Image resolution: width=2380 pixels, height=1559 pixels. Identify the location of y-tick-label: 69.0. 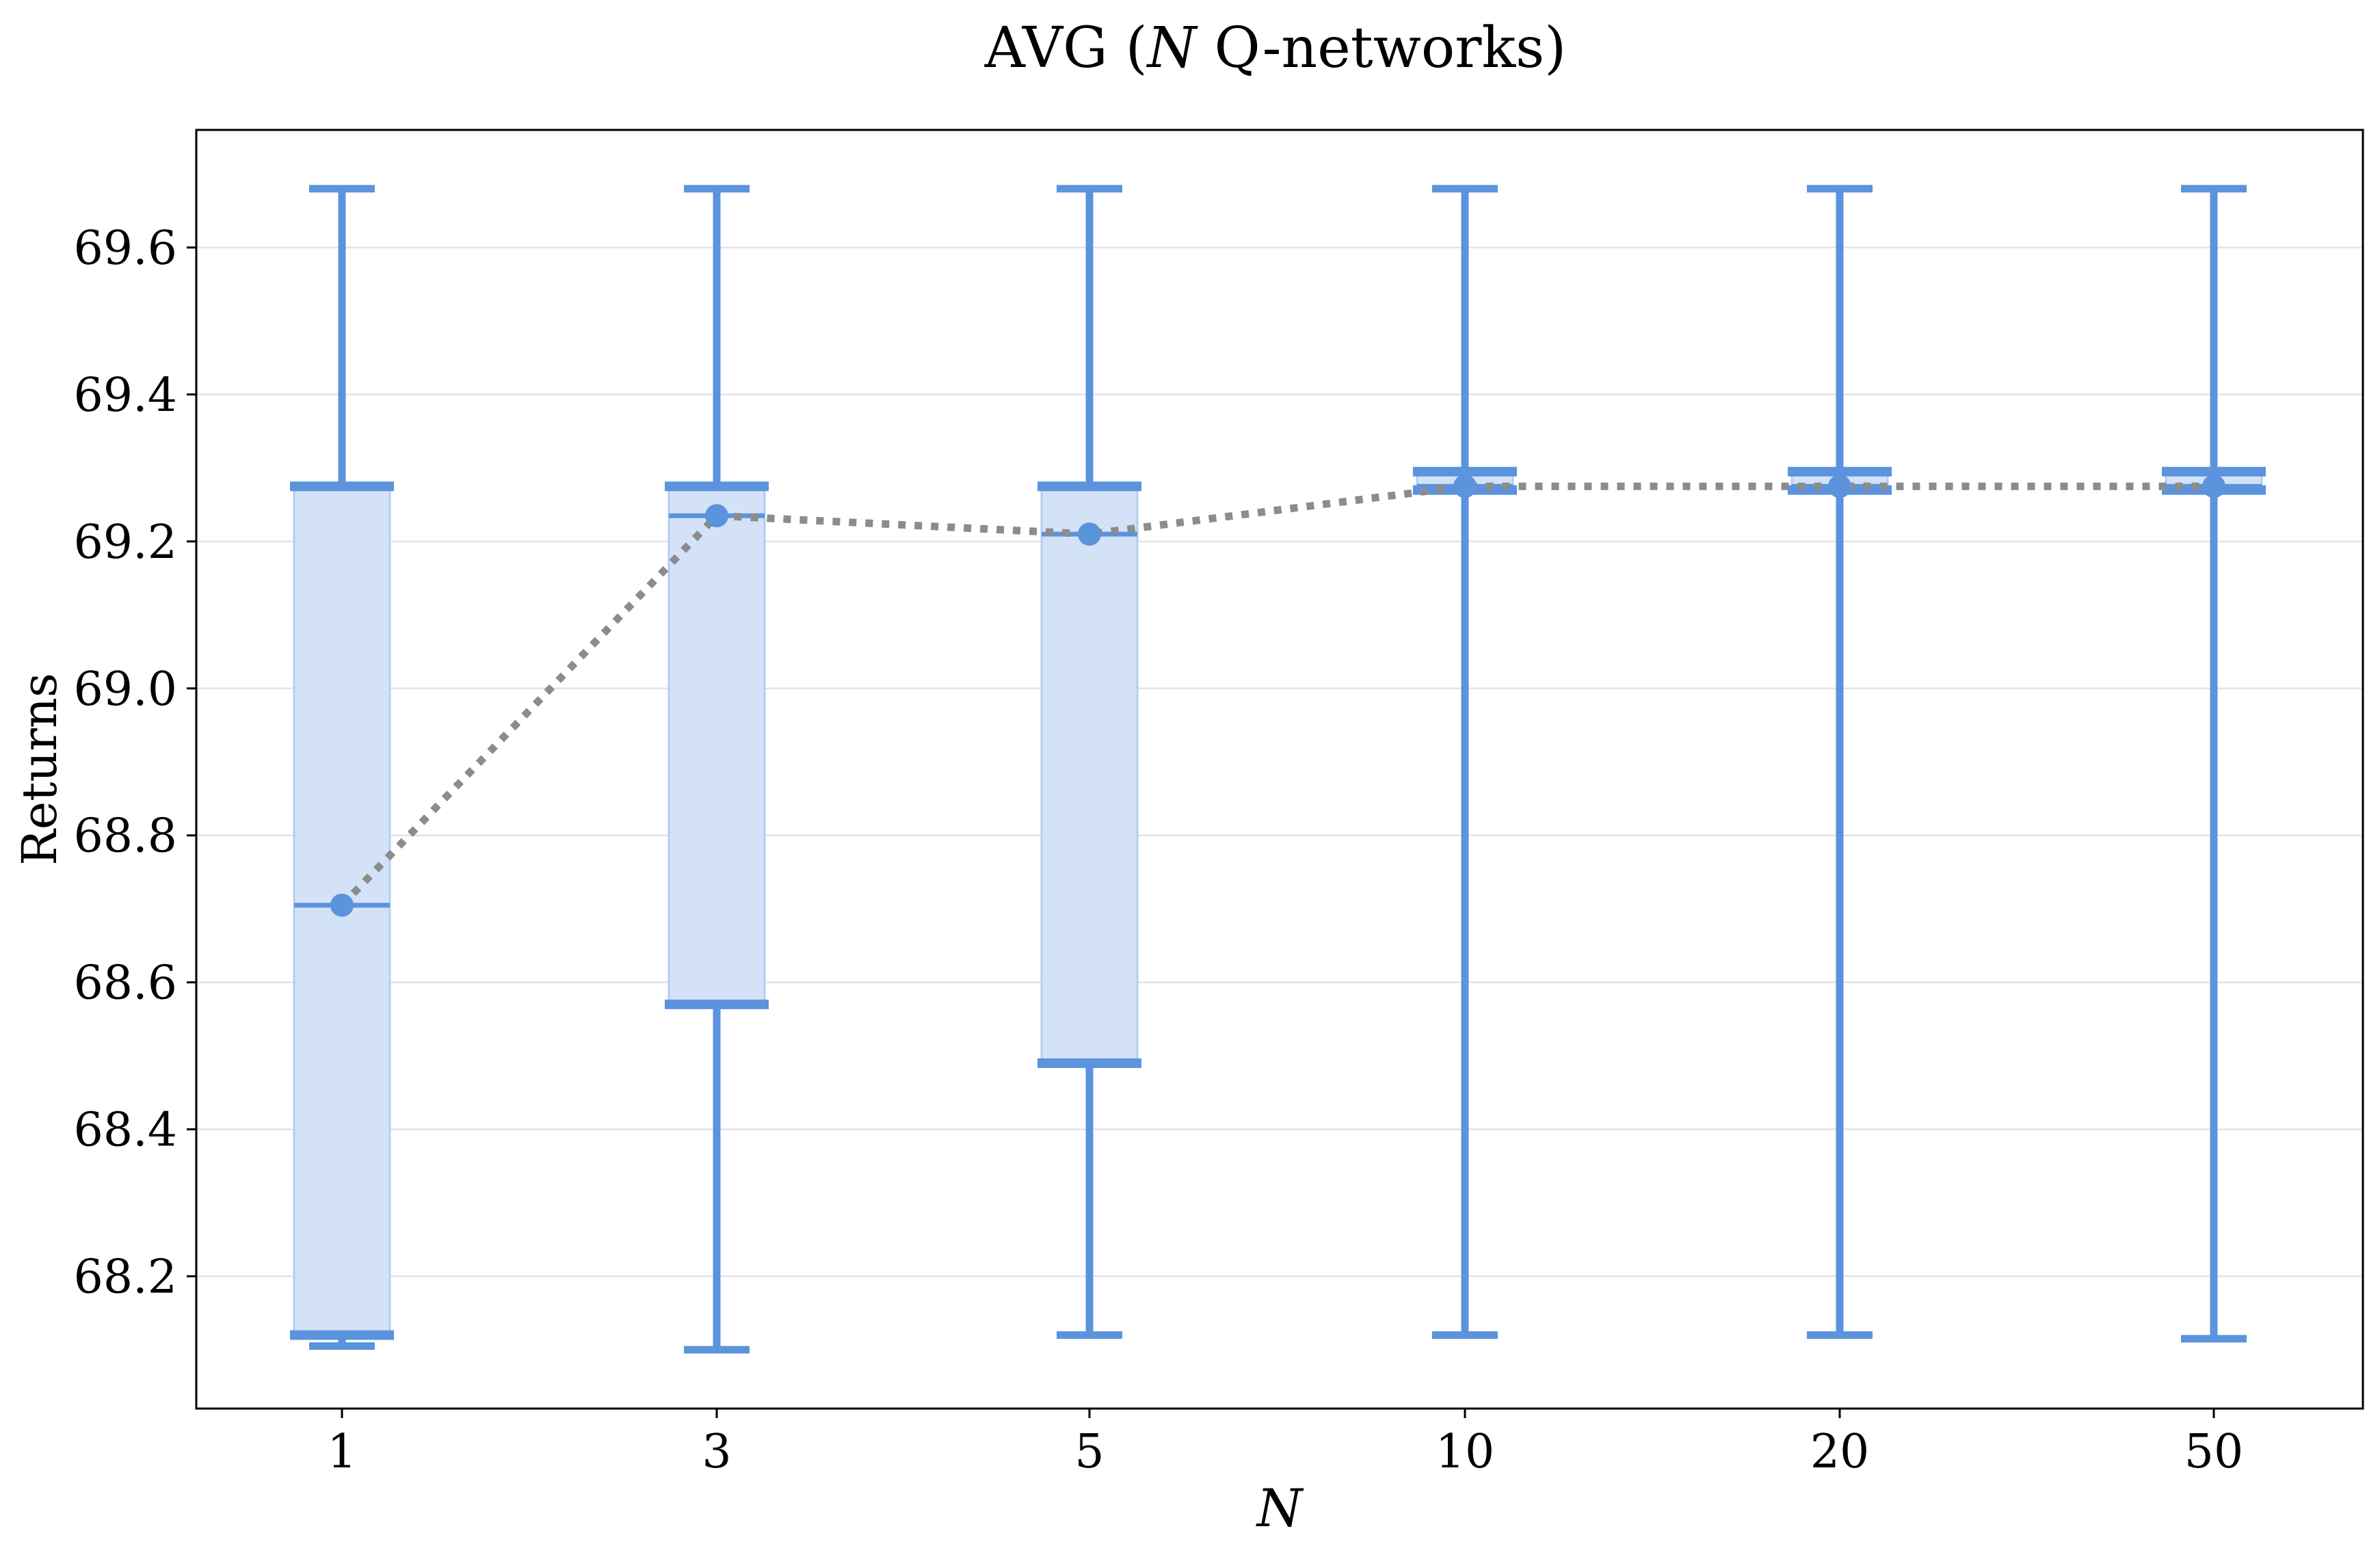
(125, 690).